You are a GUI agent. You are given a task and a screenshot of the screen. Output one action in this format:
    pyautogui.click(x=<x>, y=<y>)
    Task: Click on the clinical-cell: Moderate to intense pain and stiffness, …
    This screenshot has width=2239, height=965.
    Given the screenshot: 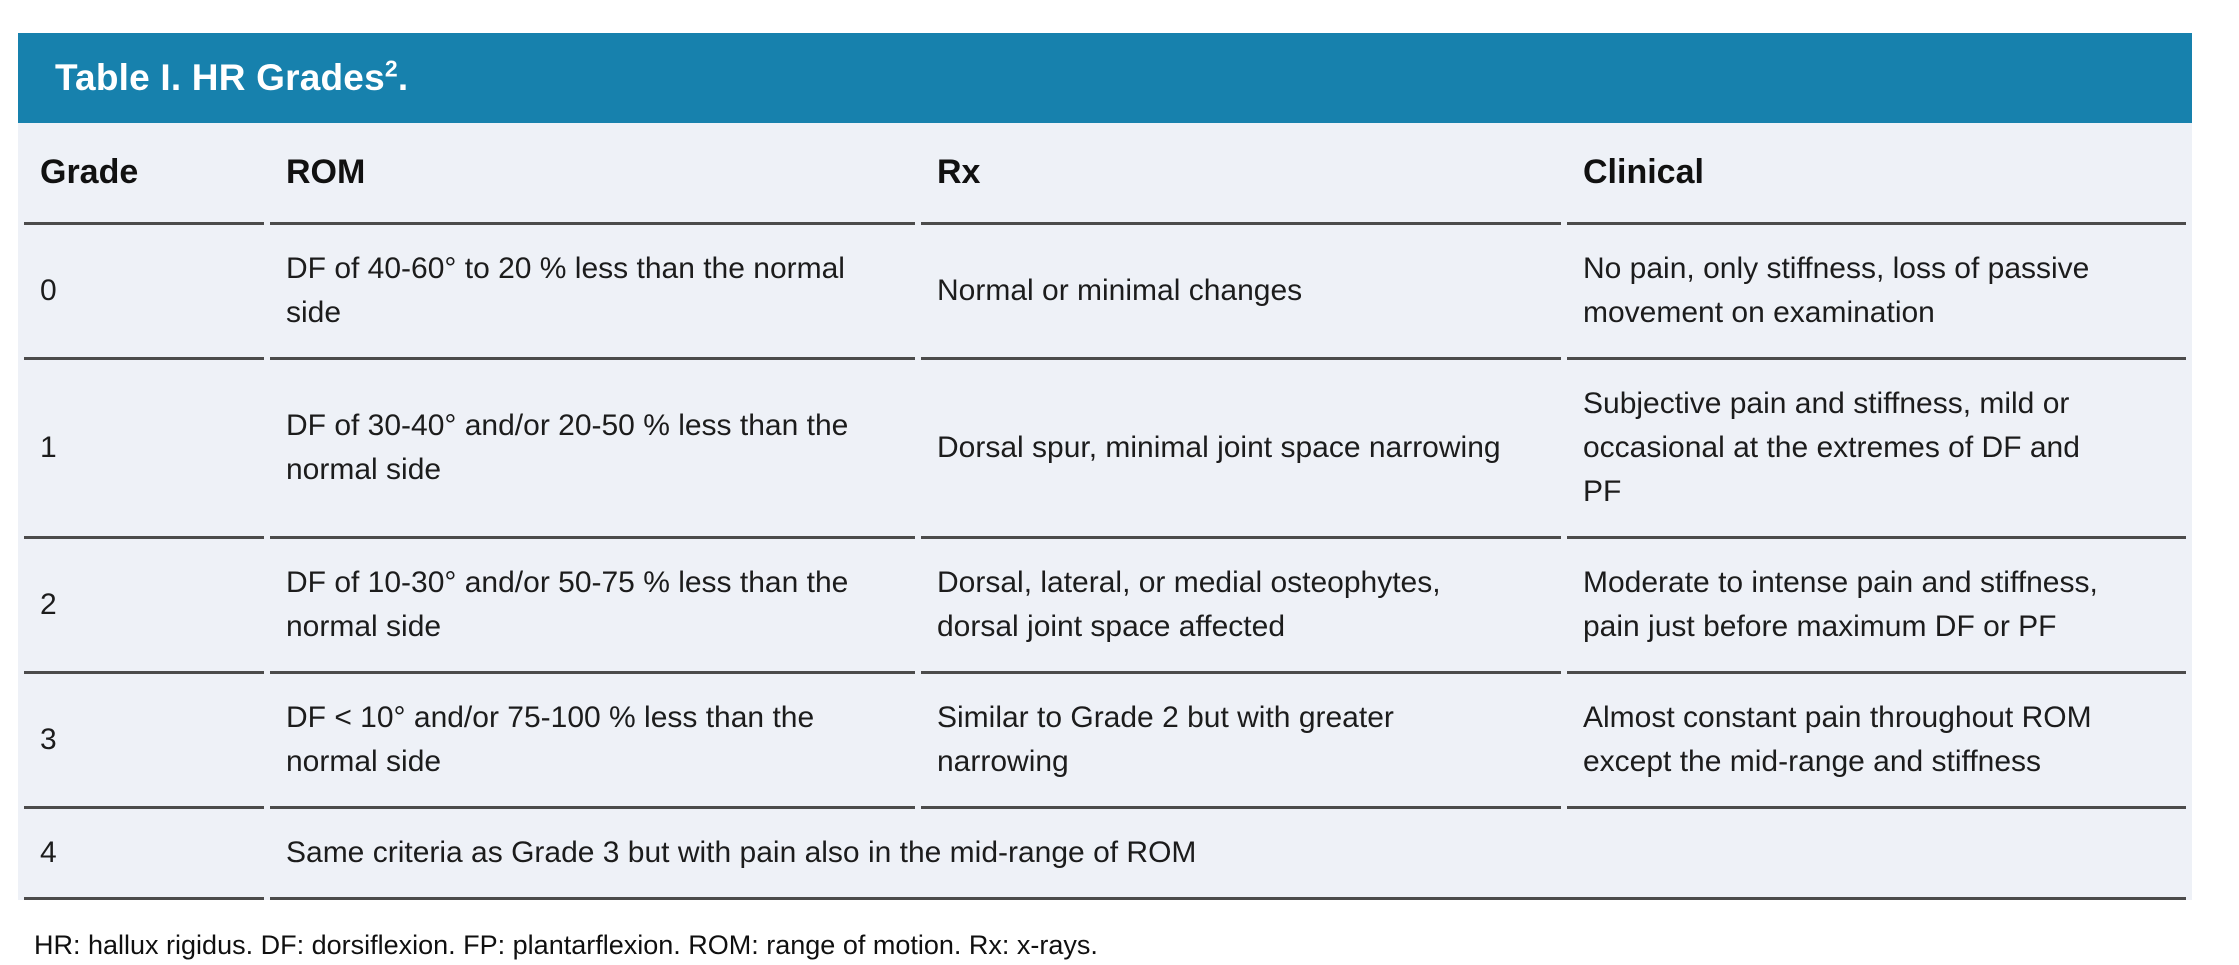 What is the action you would take?
    pyautogui.click(x=1876, y=606)
    